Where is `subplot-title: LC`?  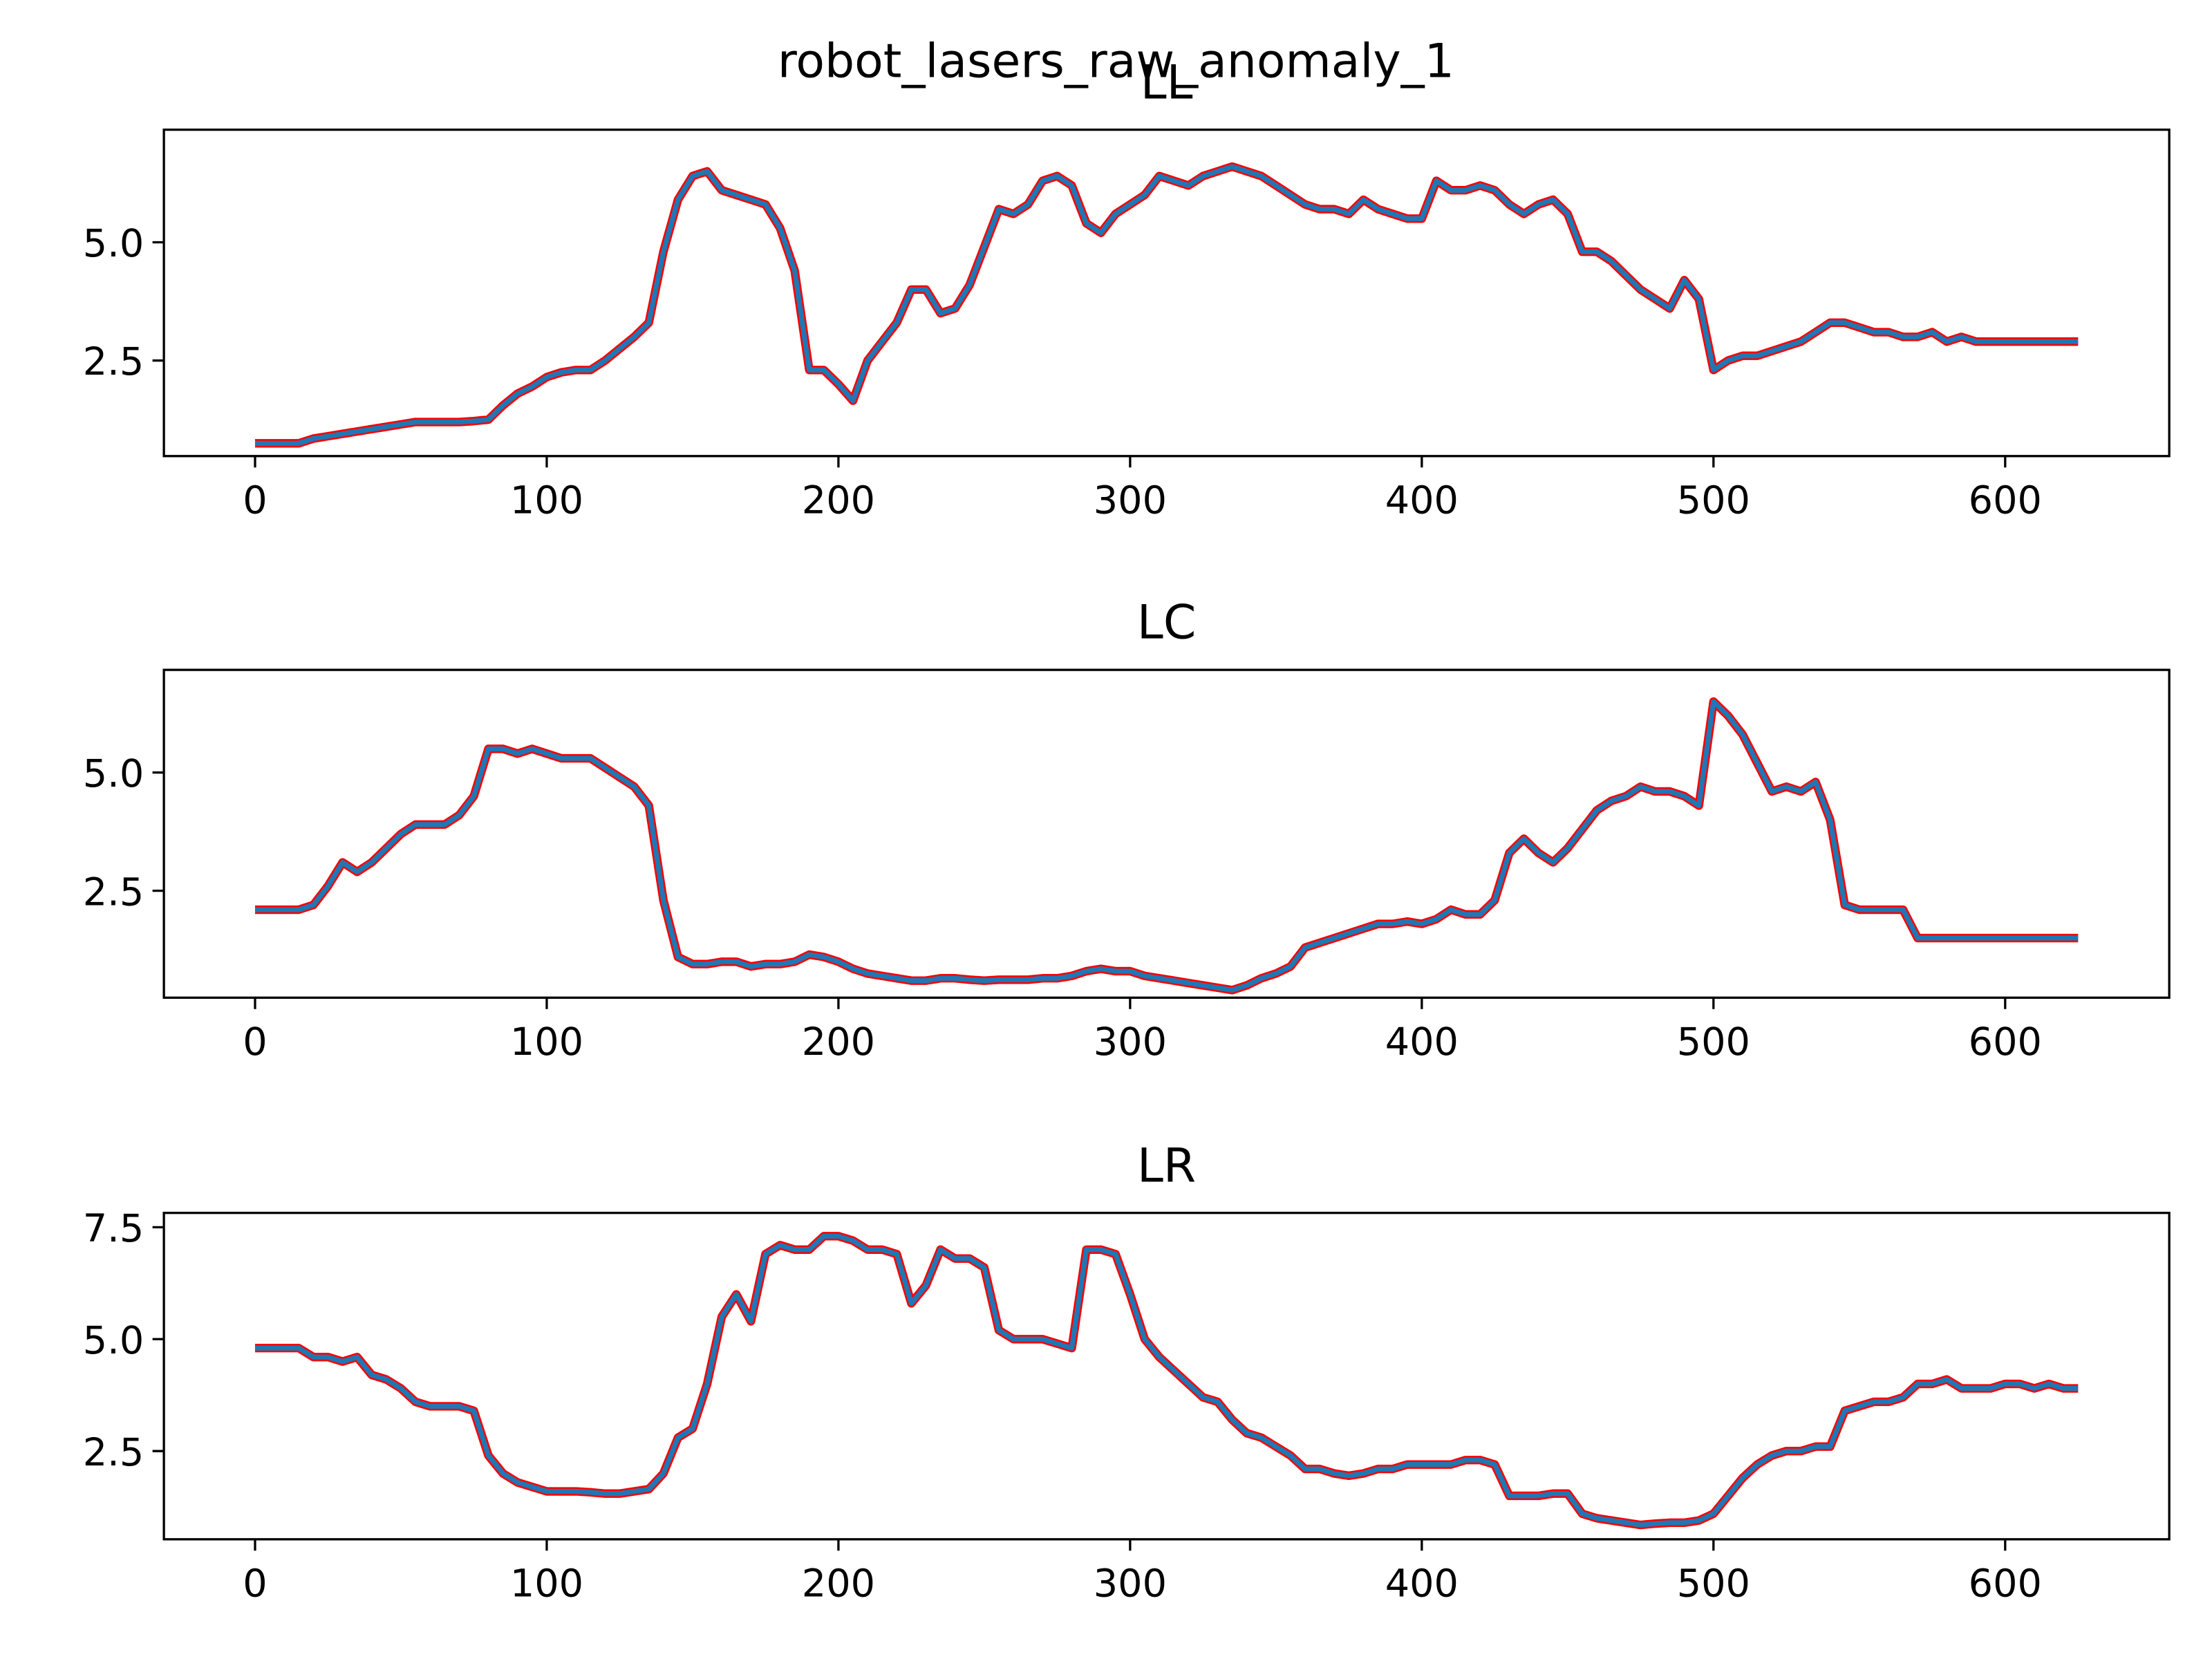
subplot-title: LC is located at coordinates (1166, 623).